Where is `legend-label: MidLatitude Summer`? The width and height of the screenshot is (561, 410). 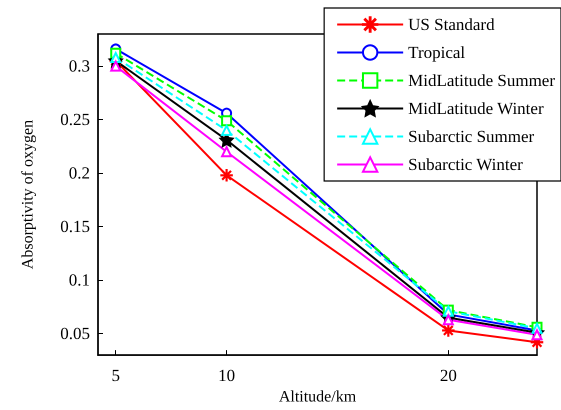
legend-label: MidLatitude Summer is located at coordinates (482, 80).